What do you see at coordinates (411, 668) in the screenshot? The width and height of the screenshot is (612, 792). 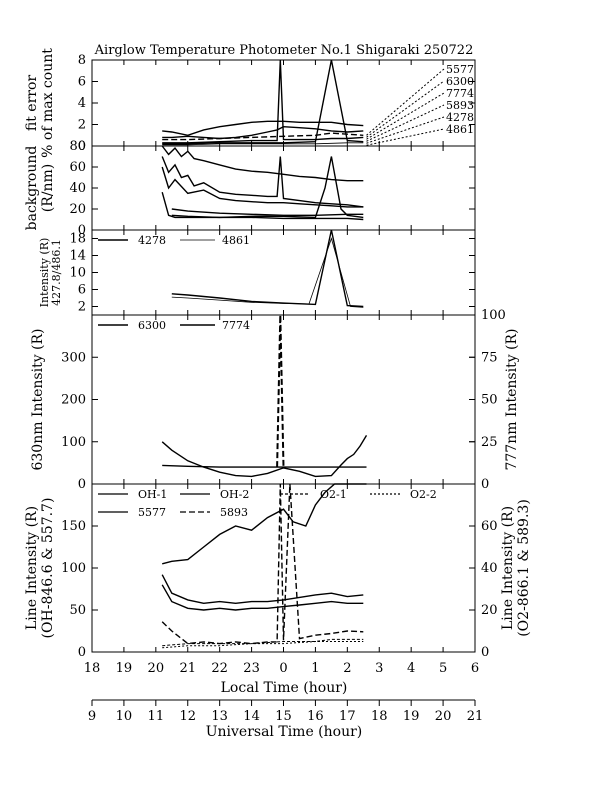 I see `local-time-tick-label: 4` at bounding box center [411, 668].